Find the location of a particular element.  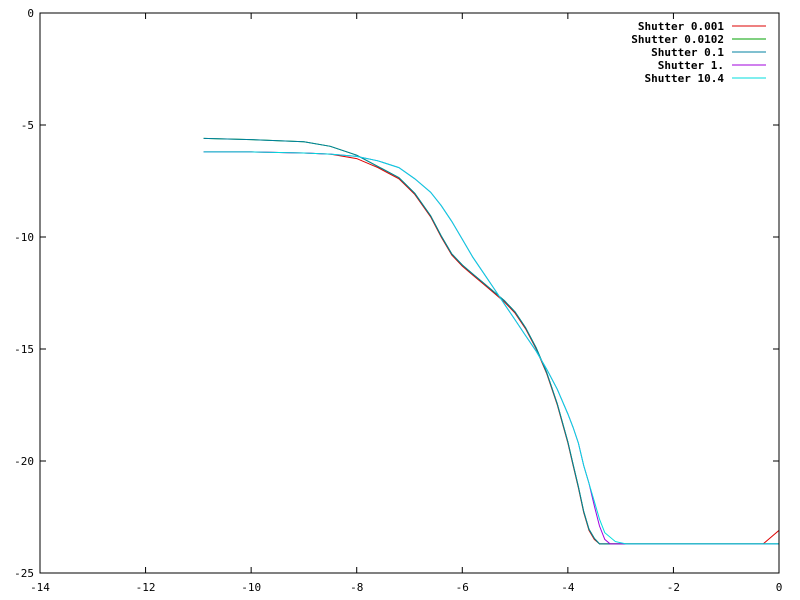

x-tick-label: -8 is located at coordinates (356, 587).